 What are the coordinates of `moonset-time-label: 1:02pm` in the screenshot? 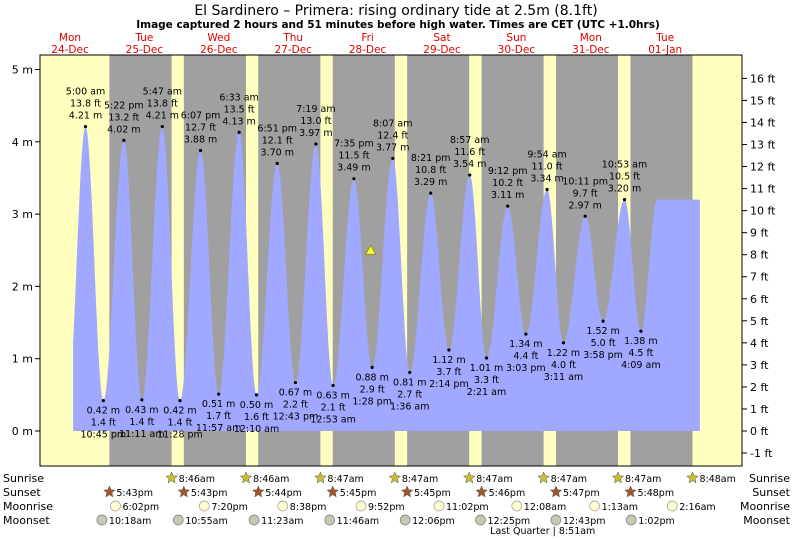 It's located at (656, 521).